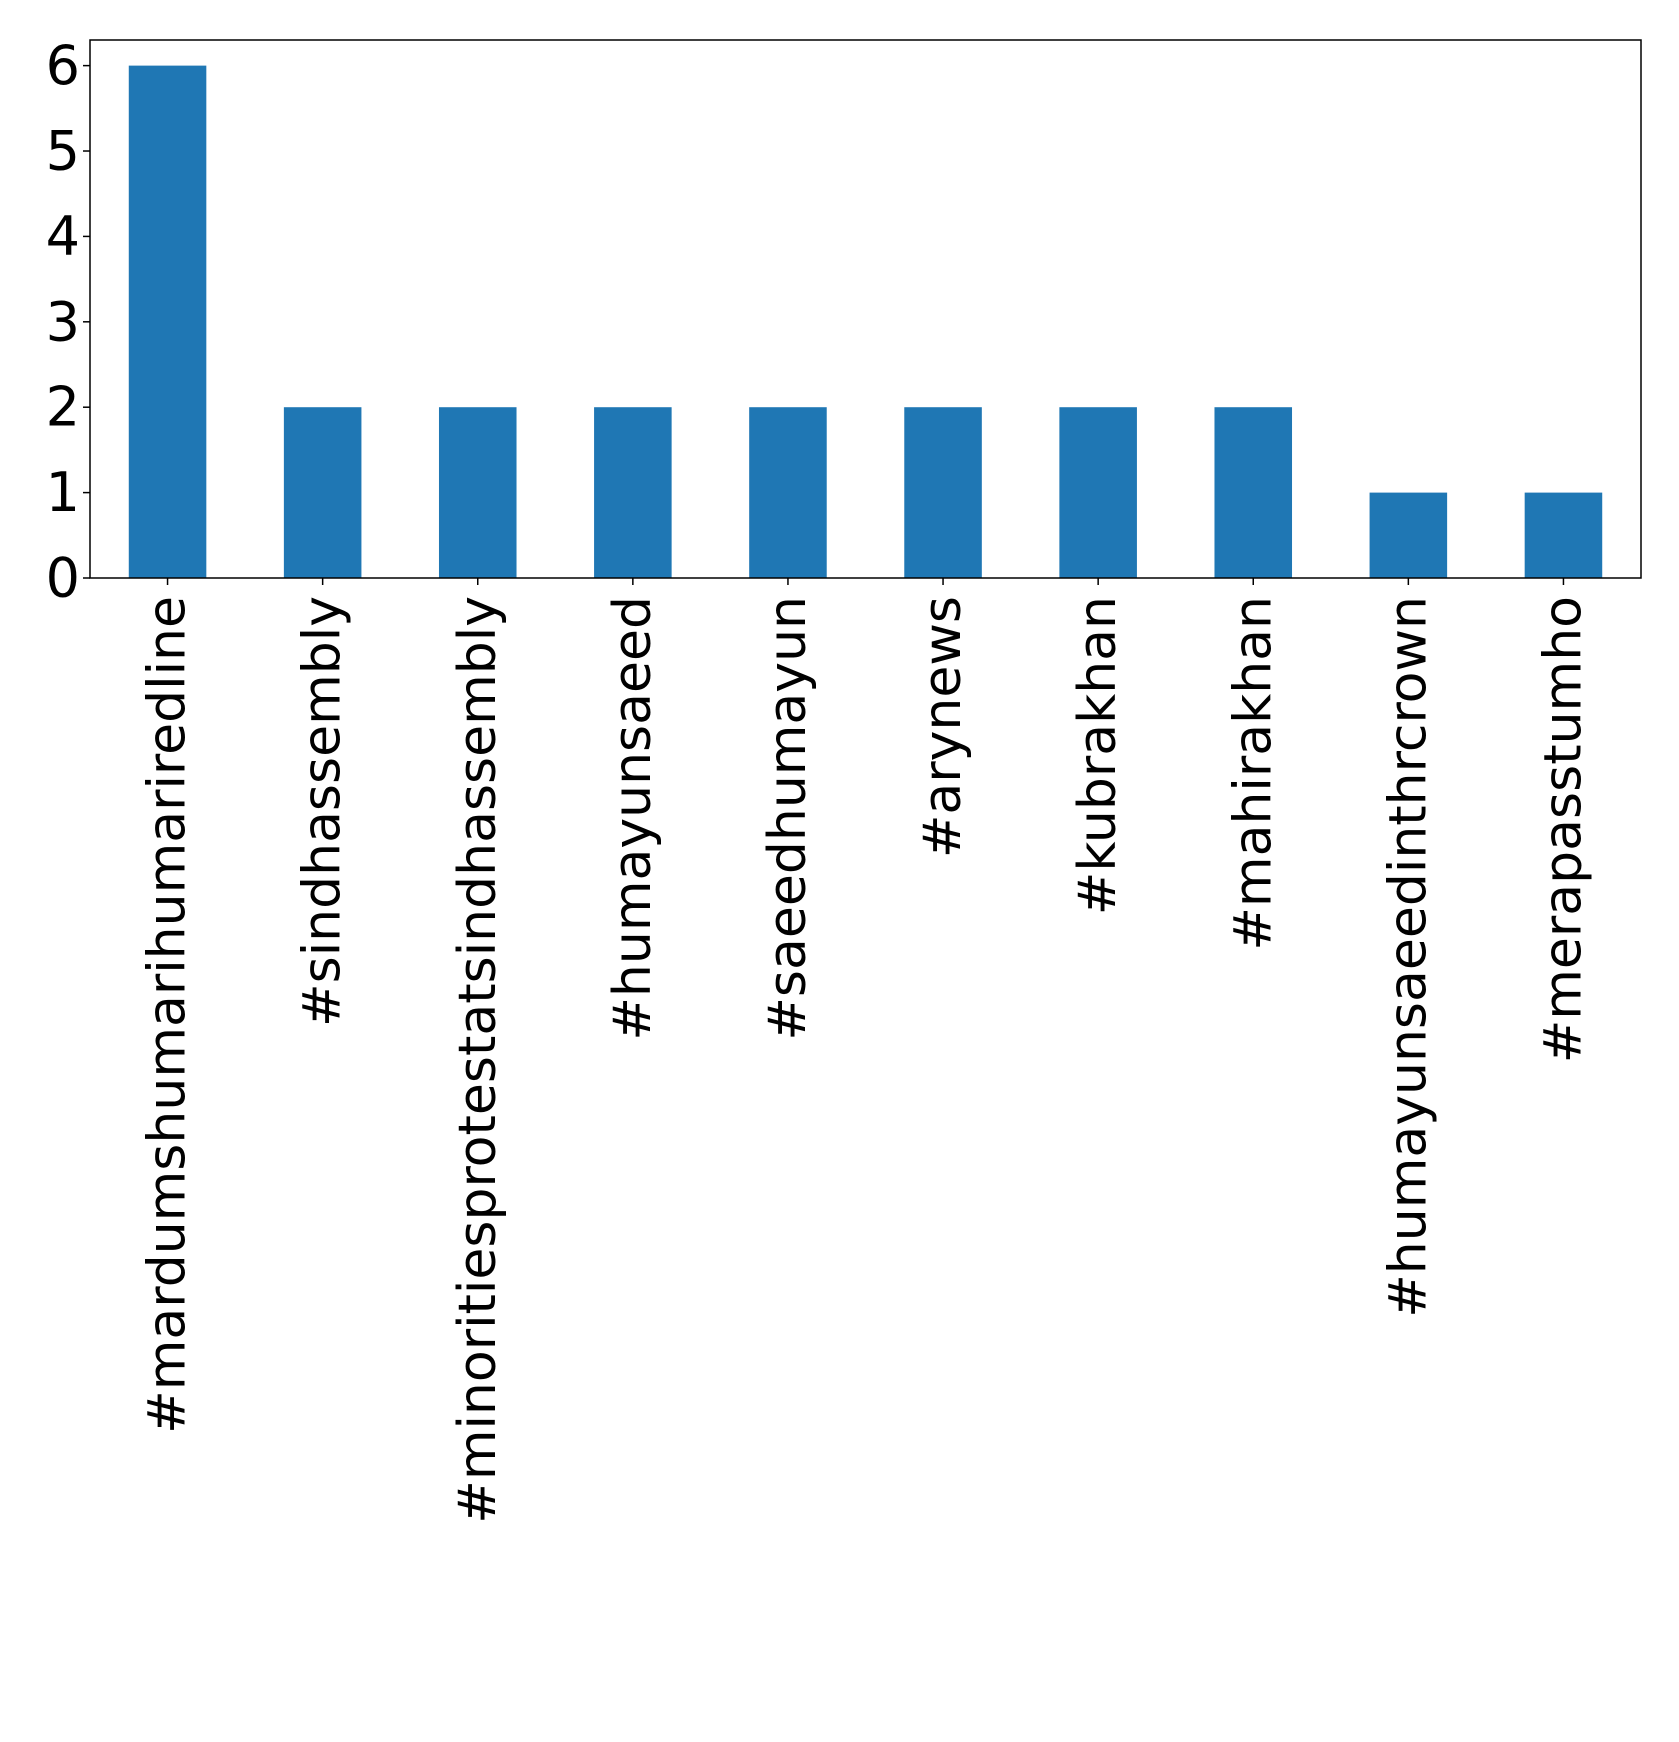 This screenshot has height=1742, width=1679. I want to click on y-tick-label: 2, so click(63, 407).